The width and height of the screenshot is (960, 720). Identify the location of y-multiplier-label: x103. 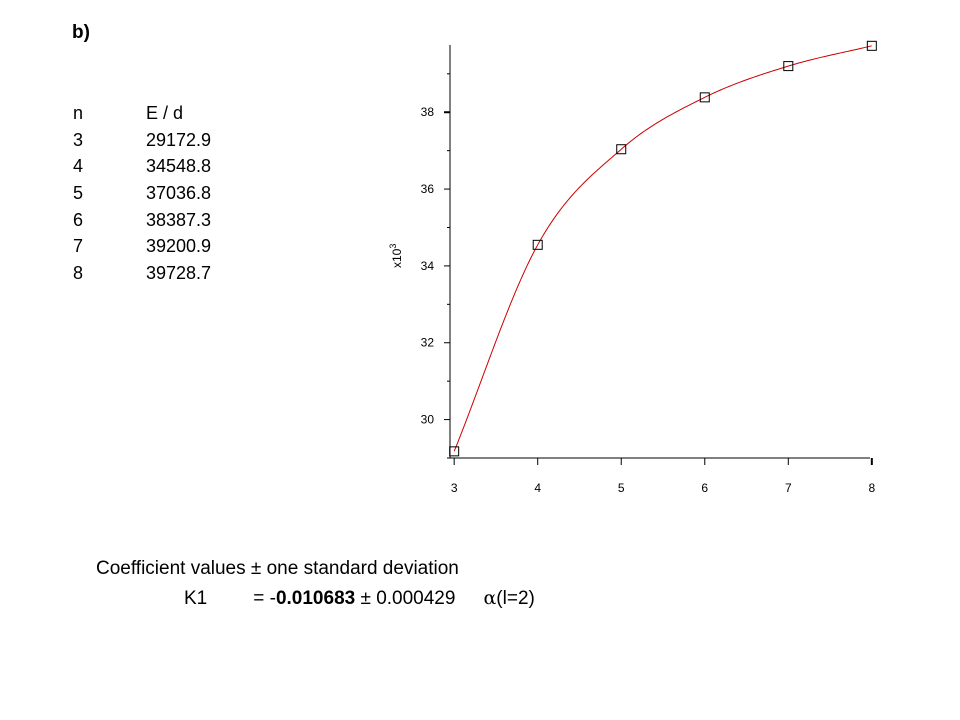
(396, 256).